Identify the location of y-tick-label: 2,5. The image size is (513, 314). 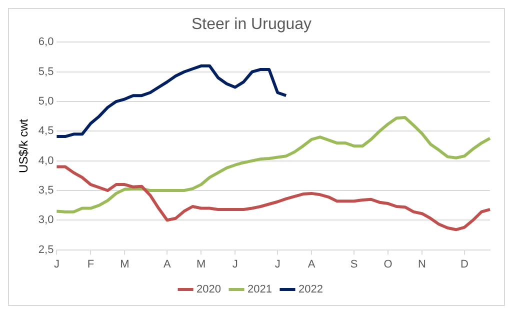
(46, 250).